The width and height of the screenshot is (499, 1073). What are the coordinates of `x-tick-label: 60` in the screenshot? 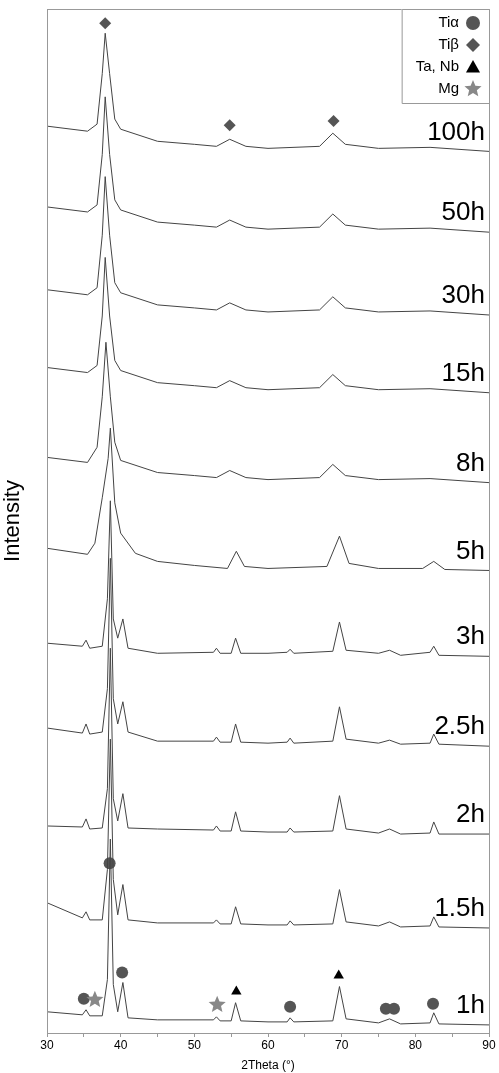 It's located at (268, 1044).